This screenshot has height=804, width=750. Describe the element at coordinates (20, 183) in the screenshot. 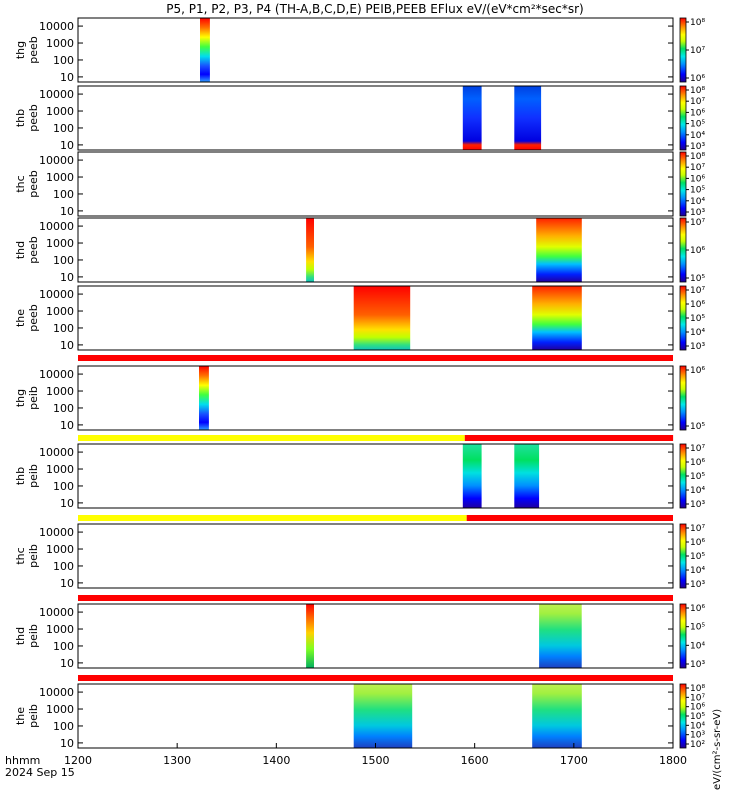

I see `panel-label-probe: thc` at that location.